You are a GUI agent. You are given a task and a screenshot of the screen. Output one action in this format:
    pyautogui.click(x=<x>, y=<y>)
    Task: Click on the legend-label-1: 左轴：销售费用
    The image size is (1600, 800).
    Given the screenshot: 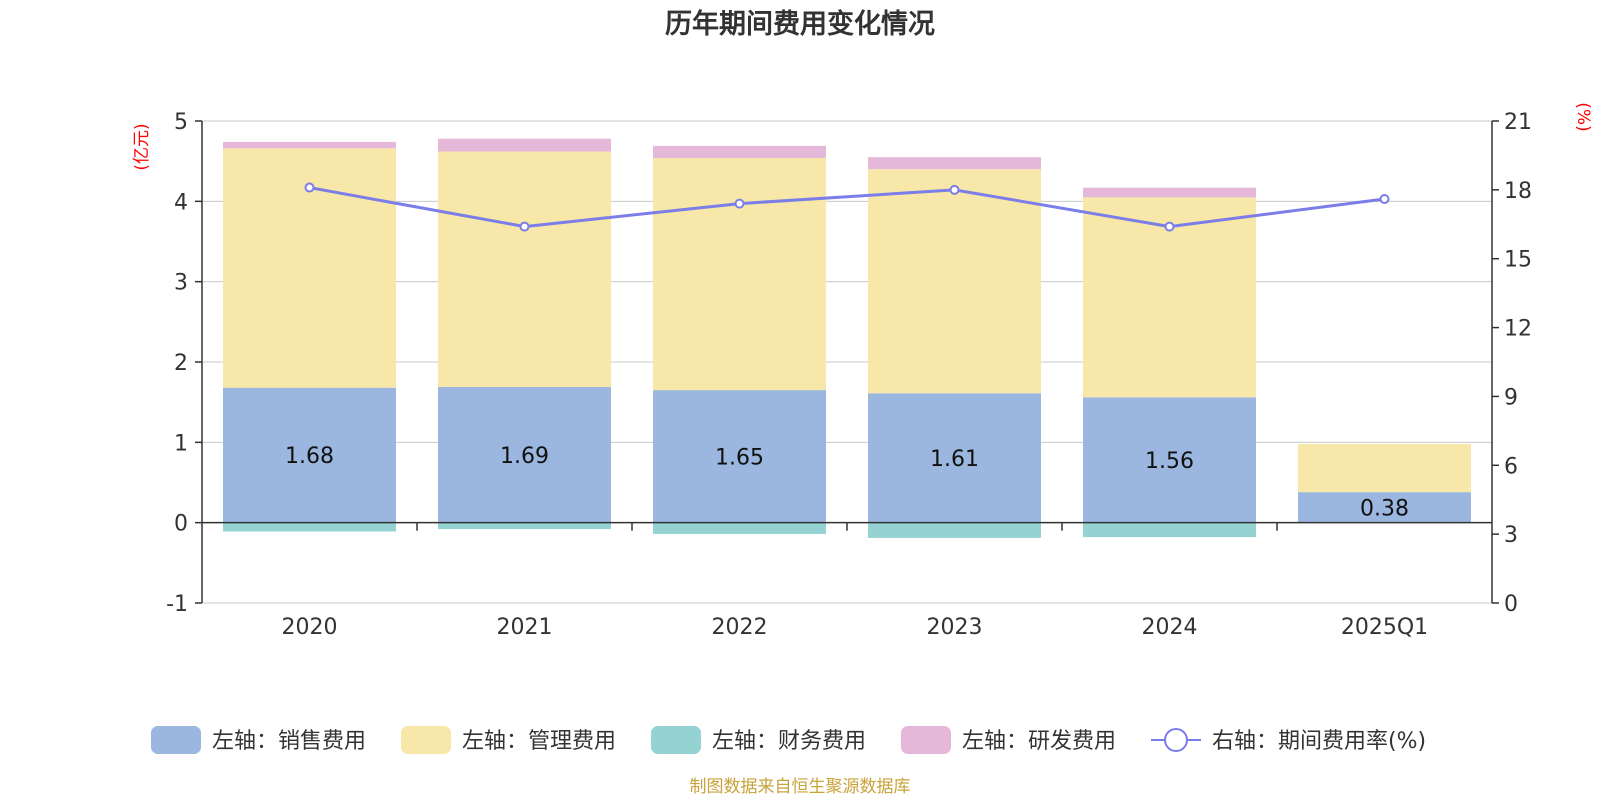 What is the action you would take?
    pyautogui.click(x=289, y=741)
    